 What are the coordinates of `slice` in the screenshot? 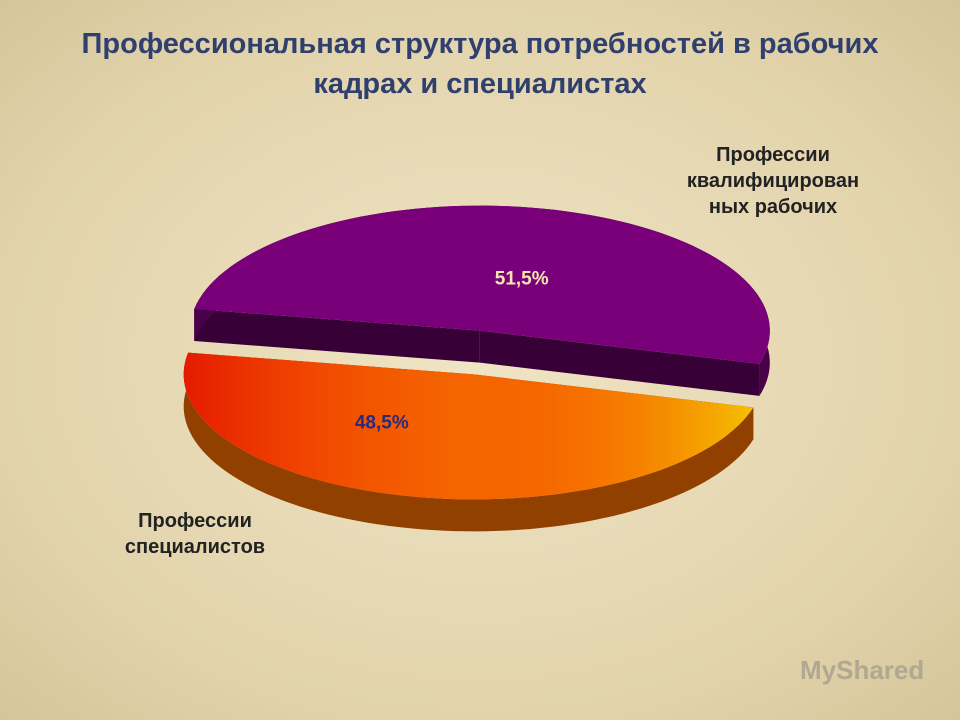 It's located at (482, 284).